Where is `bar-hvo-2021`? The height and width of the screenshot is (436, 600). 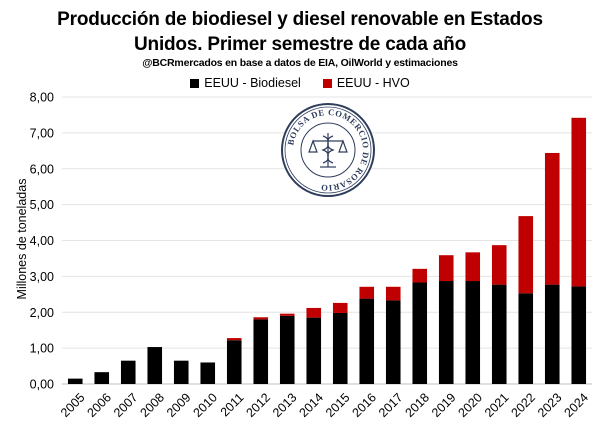 bar-hvo-2021 is located at coordinates (499, 265).